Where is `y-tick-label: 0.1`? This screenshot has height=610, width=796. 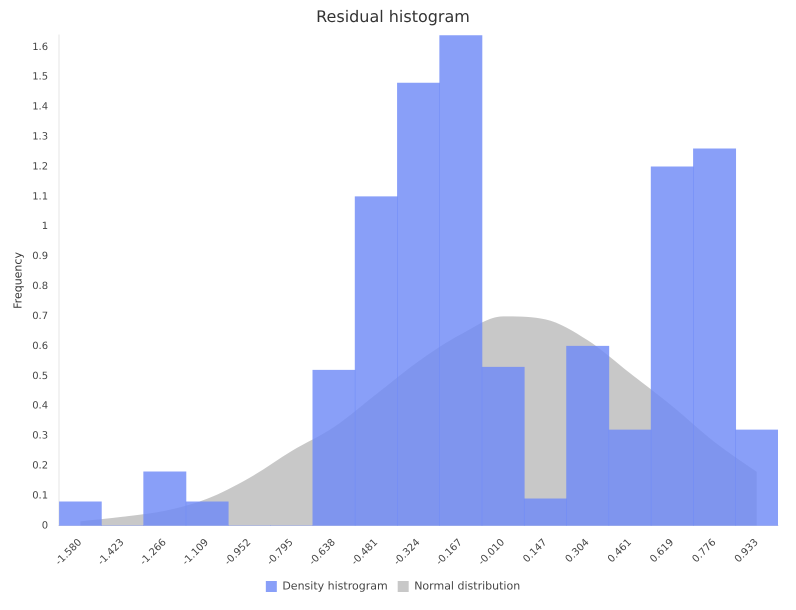
y-tick-label: 0.1 is located at coordinates (40, 496).